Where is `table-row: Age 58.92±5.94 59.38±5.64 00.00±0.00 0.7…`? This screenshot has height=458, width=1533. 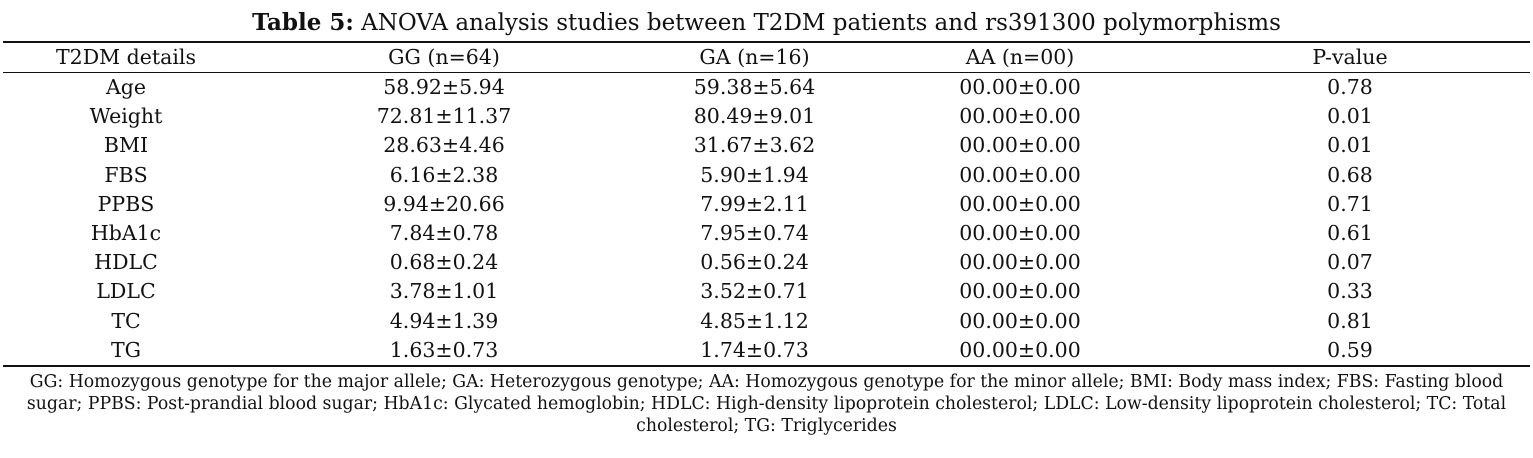
table-row: Age 58.92±5.94 59.38±5.64 00.00±0.00 0.7… is located at coordinates (766, 88).